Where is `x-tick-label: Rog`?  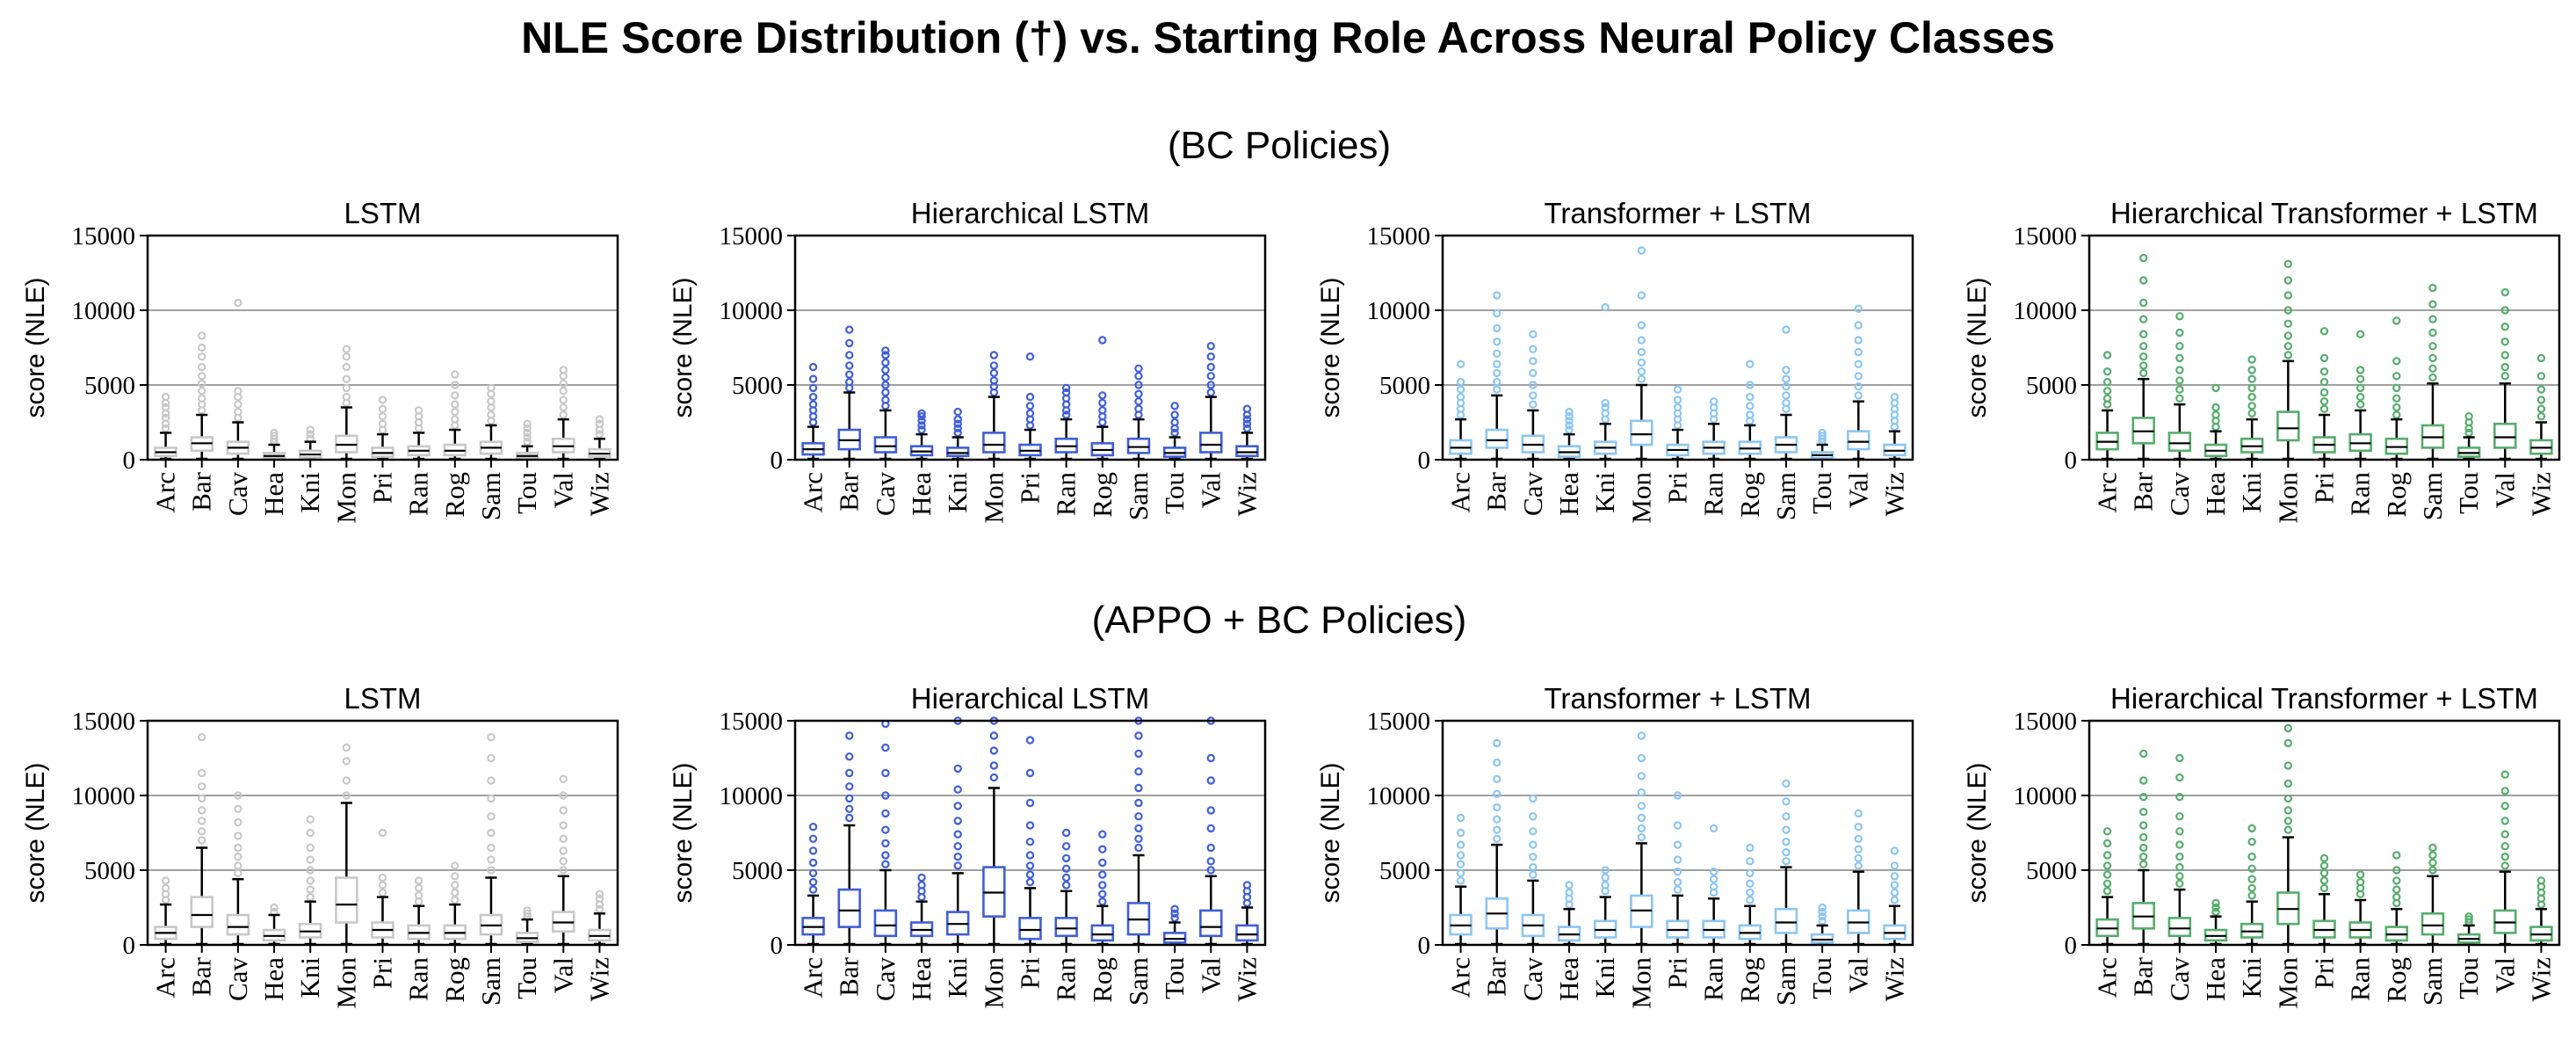
x-tick-label: Rog is located at coordinates (454, 495).